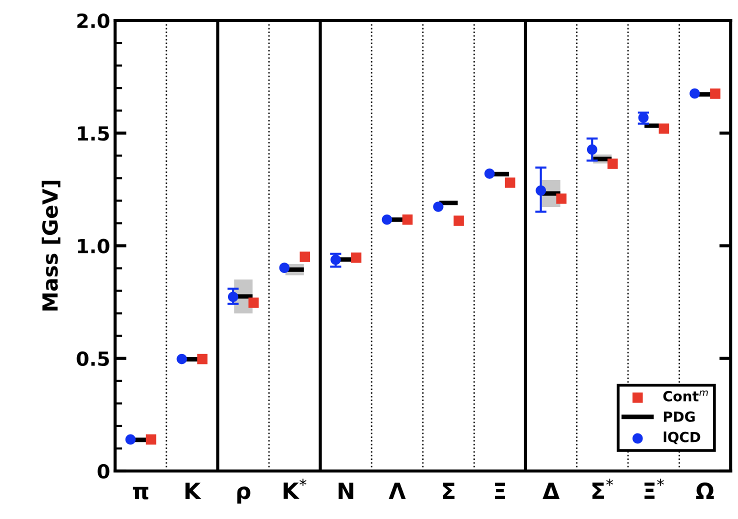 Image resolution: width=738 pixels, height=519 pixels. What do you see at coordinates (397, 490) in the screenshot?
I see `x-tick-label: Λ` at bounding box center [397, 490].